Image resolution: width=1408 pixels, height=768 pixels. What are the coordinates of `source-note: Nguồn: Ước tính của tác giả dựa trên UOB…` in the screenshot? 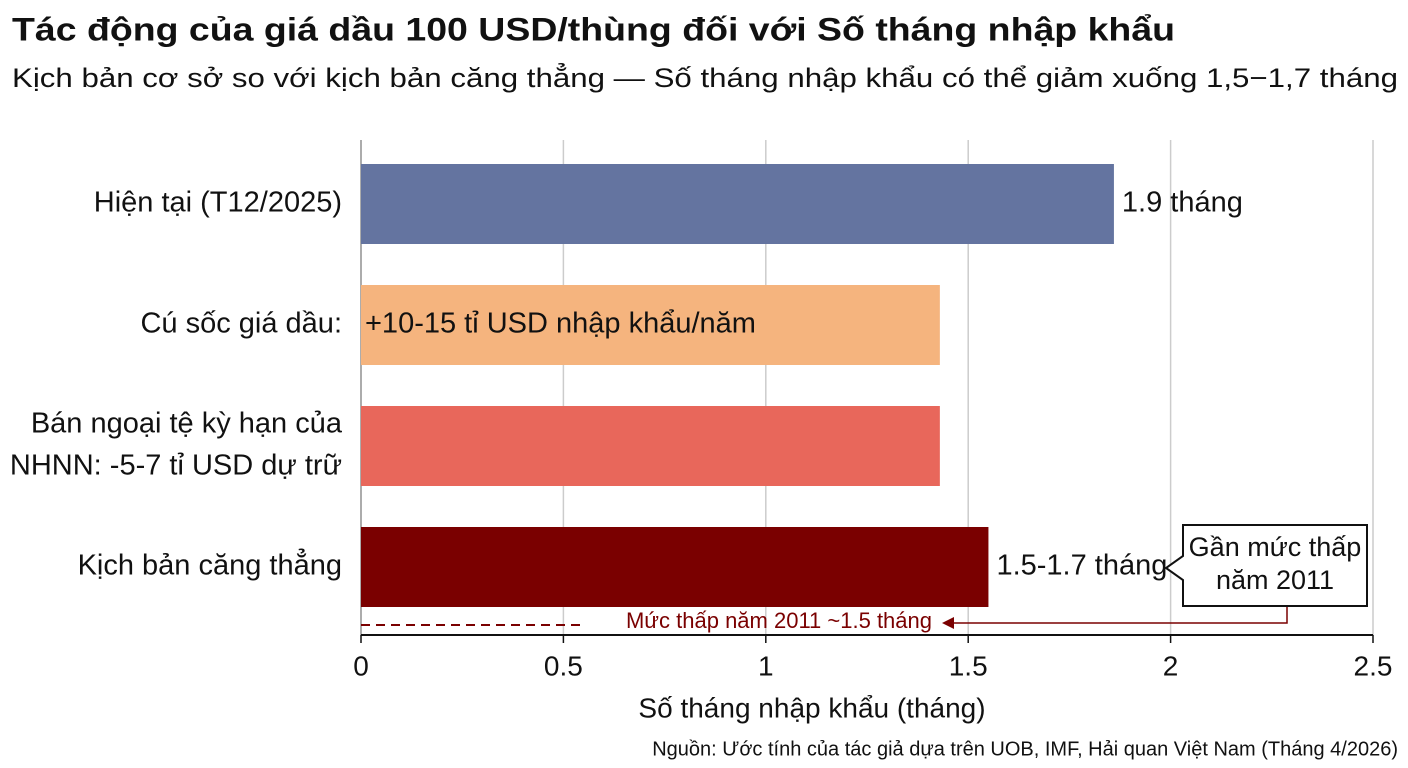 It's located at (1025, 749).